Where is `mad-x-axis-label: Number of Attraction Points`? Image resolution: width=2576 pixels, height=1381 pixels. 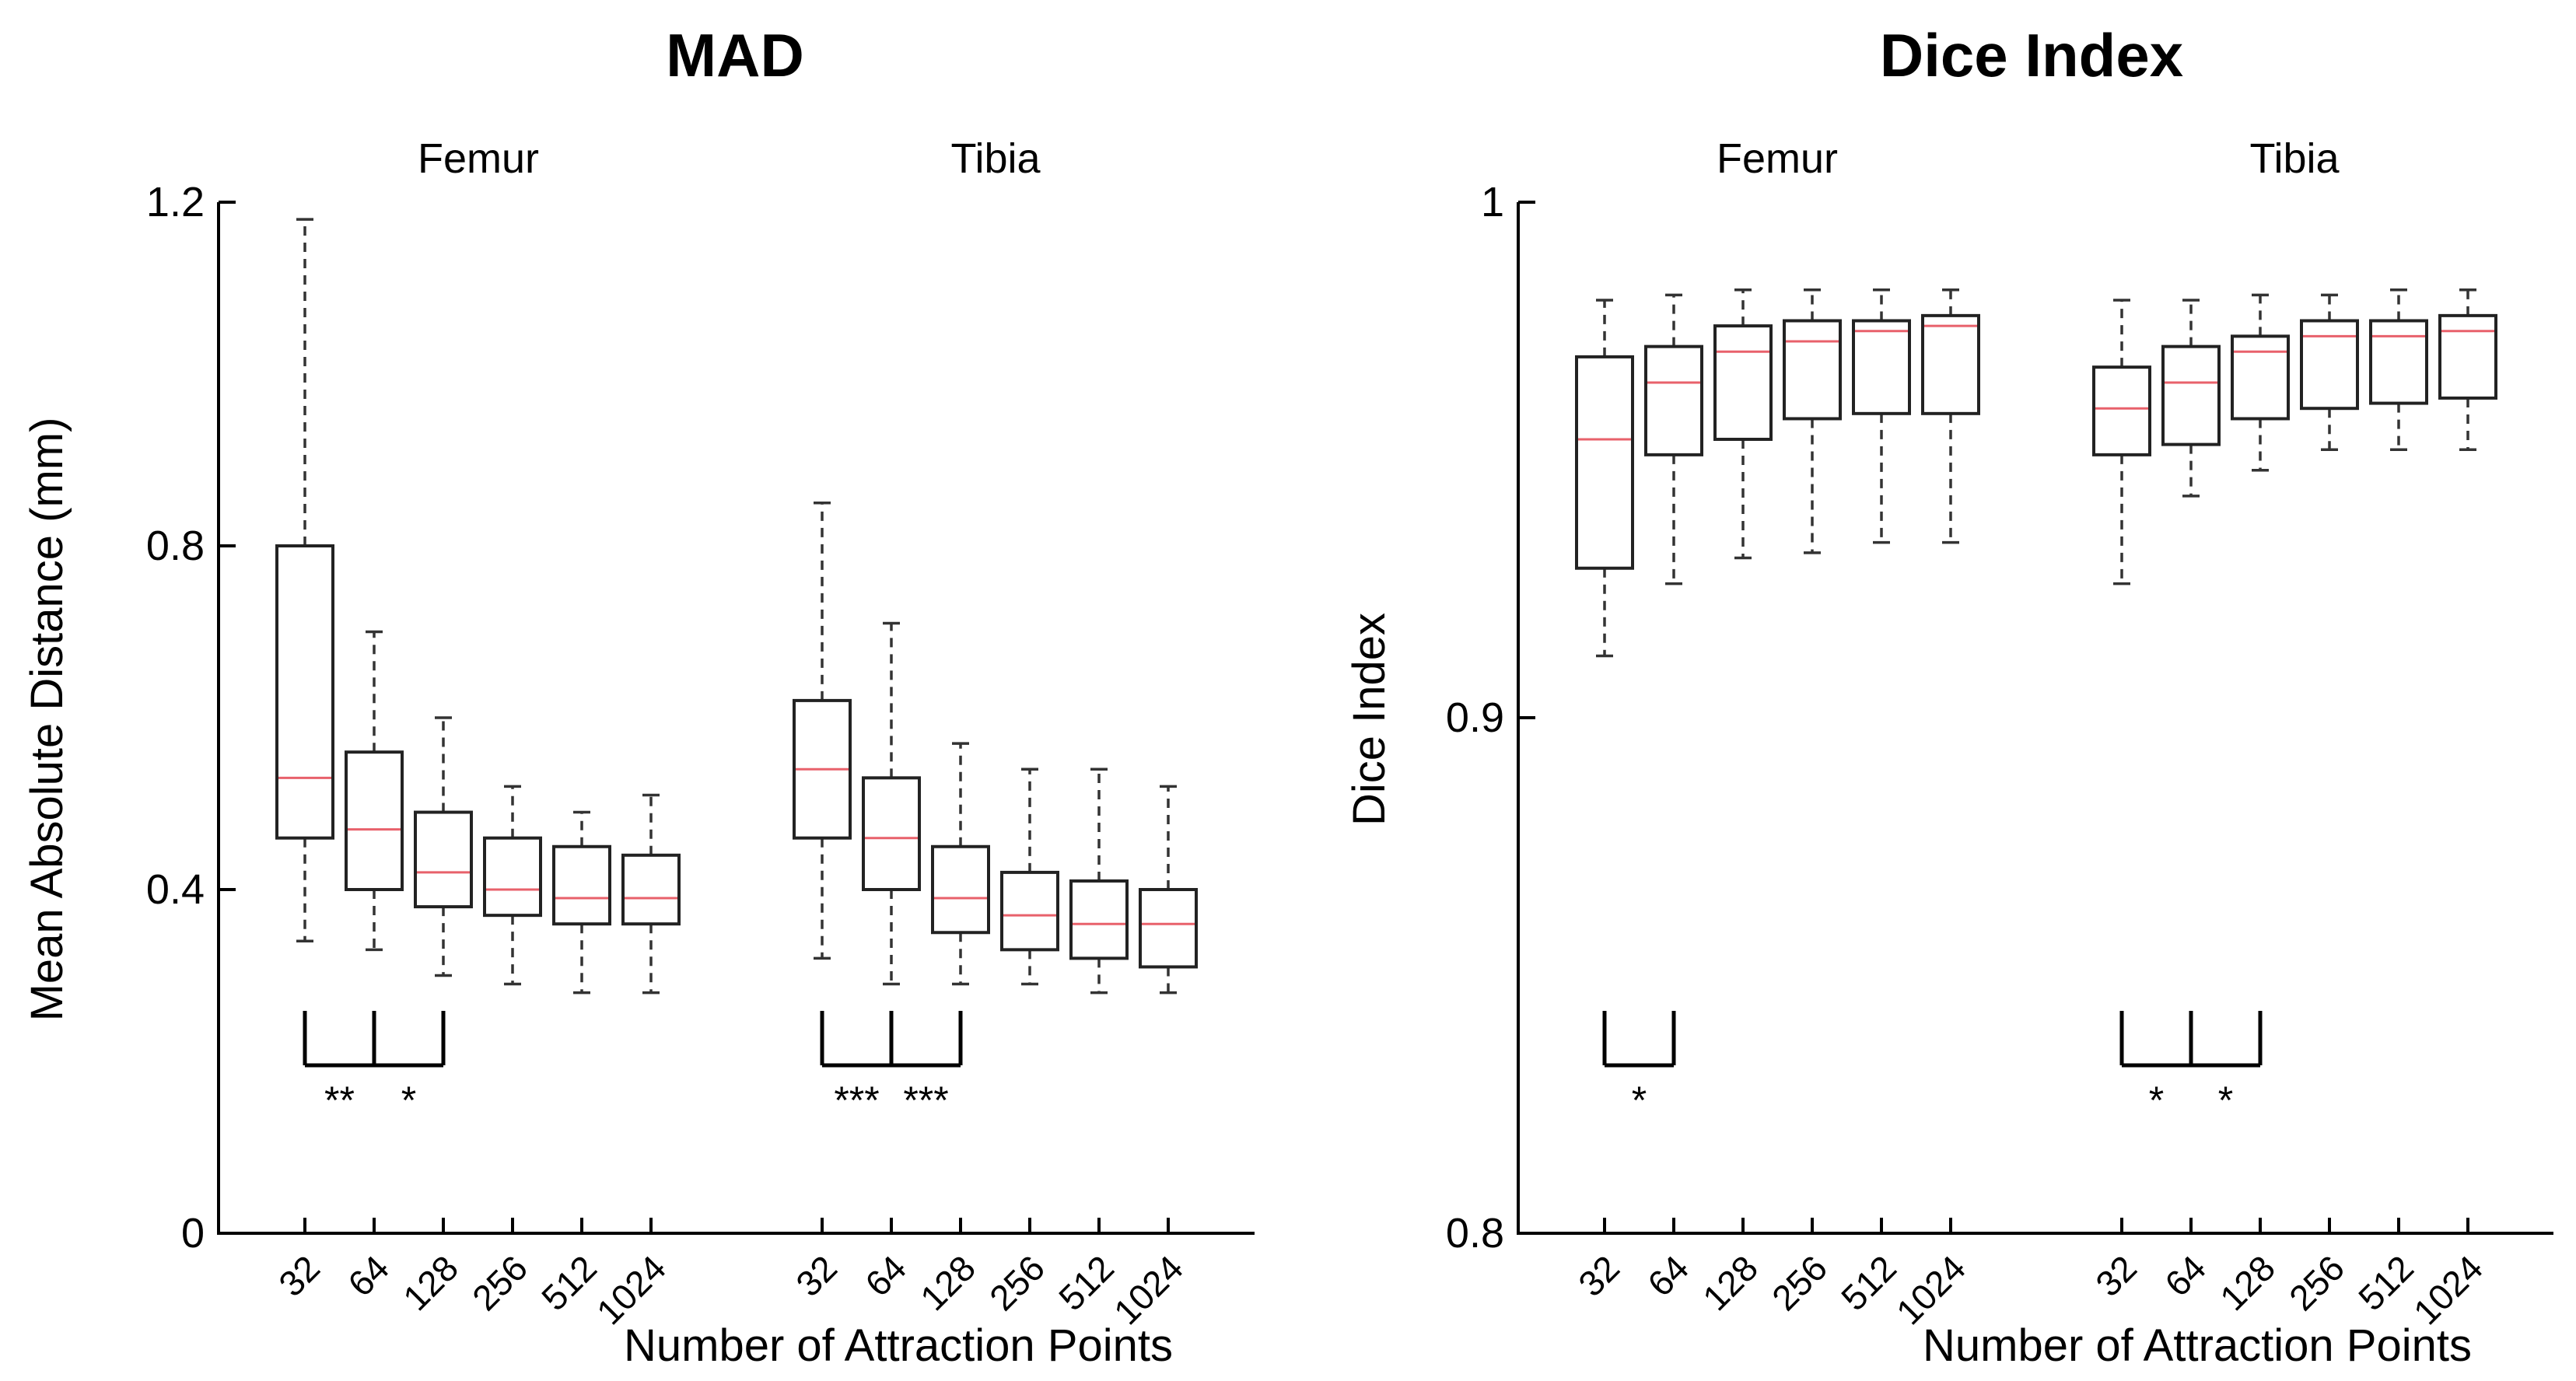 mad-x-axis-label: Number of Attraction Points is located at coordinates (899, 1345).